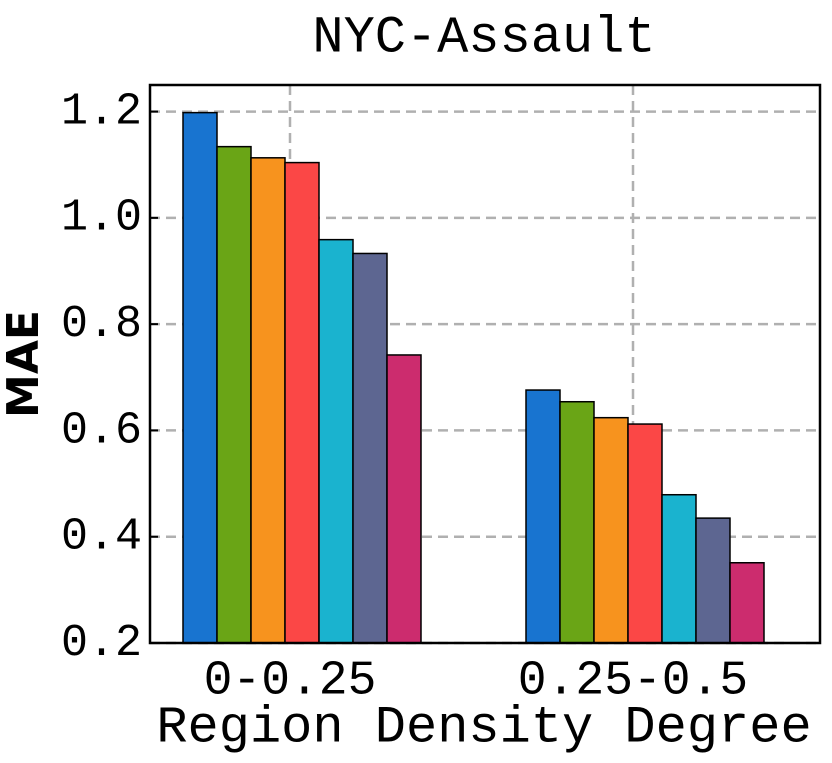 The width and height of the screenshot is (832, 763). I want to click on y-tick-label: 0.4, so click(101, 537).